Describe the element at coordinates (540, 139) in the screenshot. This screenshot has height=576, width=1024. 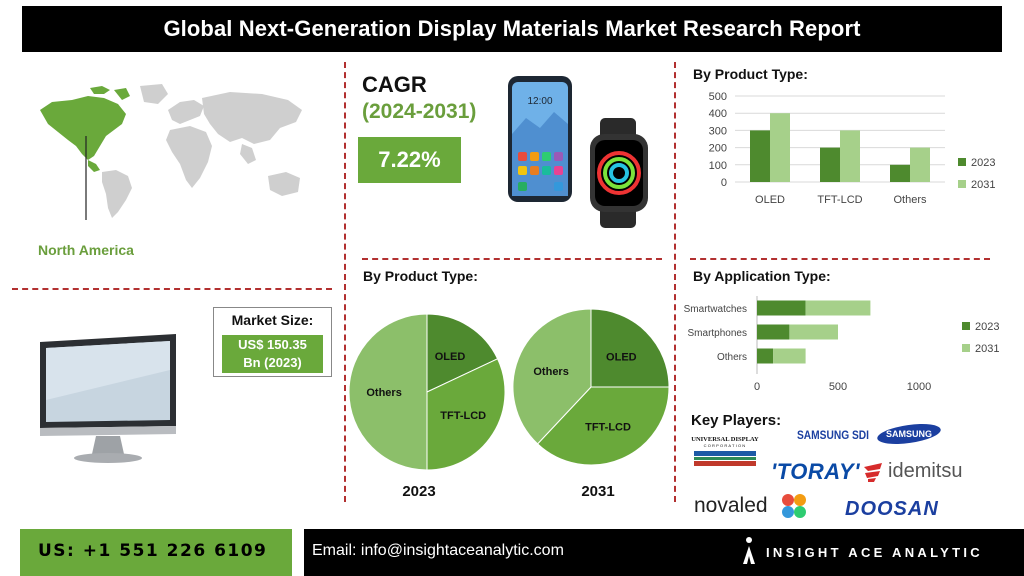
I see `smartphone-image: 12:00` at that location.